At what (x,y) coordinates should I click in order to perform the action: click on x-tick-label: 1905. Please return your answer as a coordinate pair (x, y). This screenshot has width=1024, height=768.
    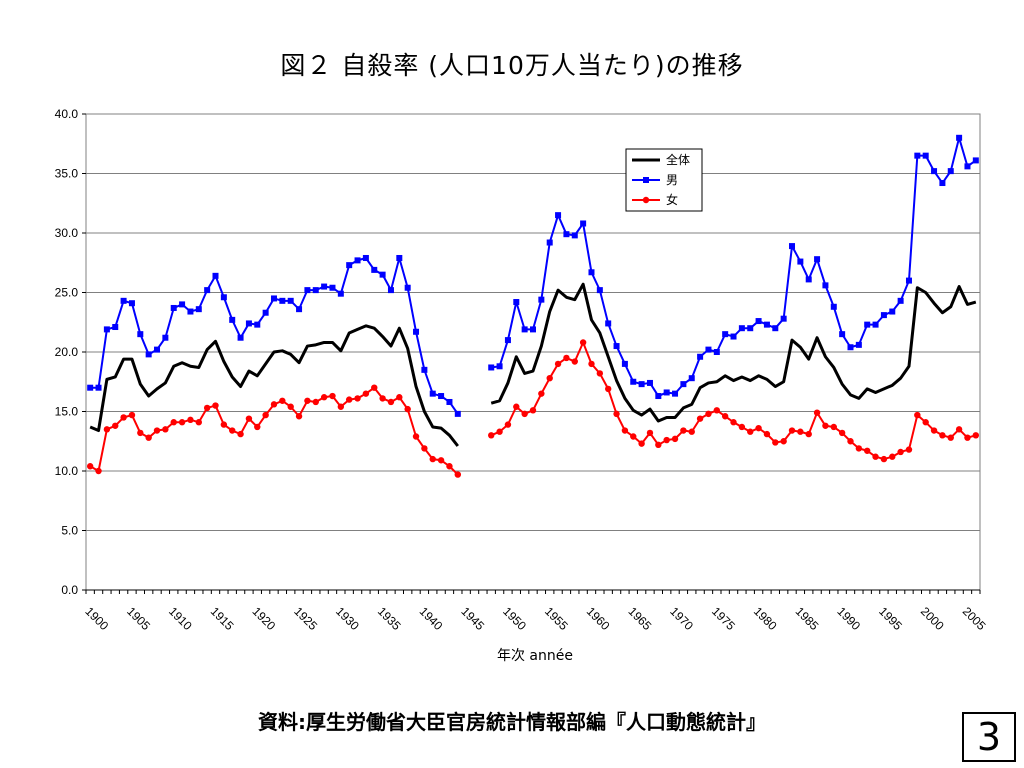
    Looking at the image, I should click on (138, 618).